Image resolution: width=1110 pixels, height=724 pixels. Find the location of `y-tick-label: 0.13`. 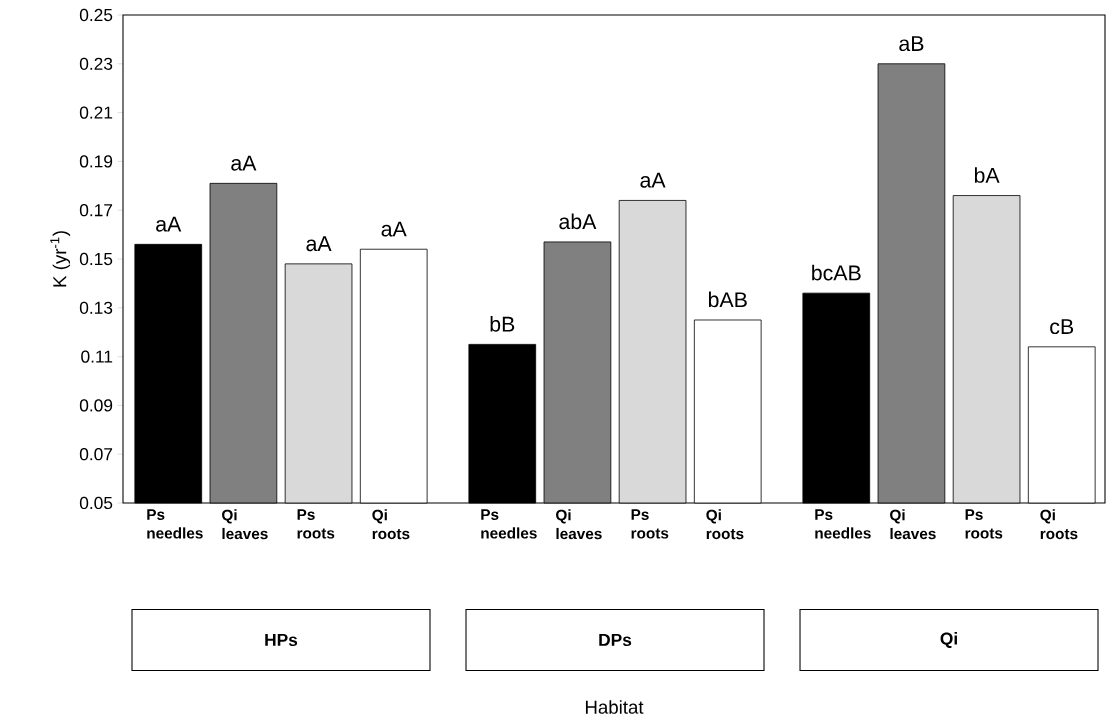

y-tick-label: 0.13 is located at coordinates (96, 307).